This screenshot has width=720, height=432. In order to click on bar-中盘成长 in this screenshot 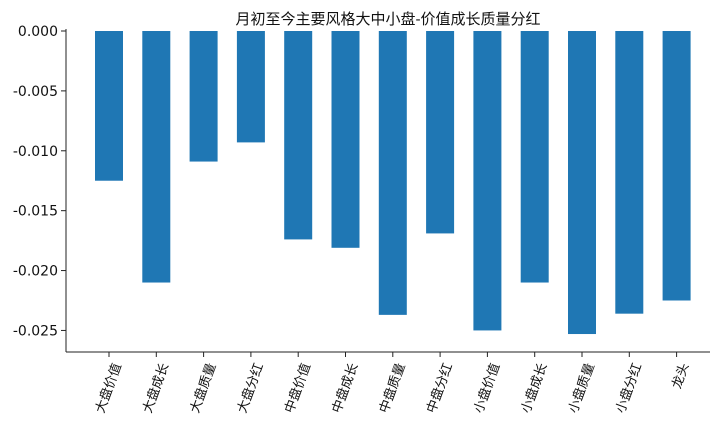, I will do `click(345, 139)`.